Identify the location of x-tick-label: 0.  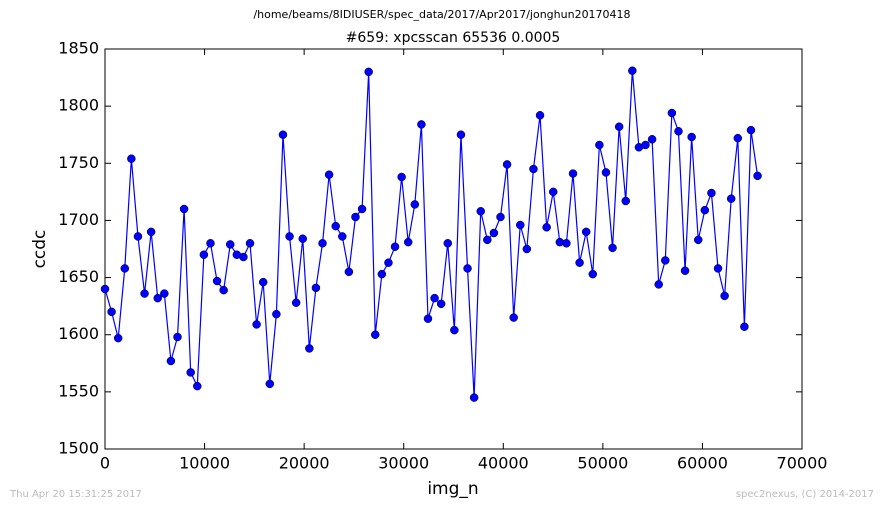
(105, 463).